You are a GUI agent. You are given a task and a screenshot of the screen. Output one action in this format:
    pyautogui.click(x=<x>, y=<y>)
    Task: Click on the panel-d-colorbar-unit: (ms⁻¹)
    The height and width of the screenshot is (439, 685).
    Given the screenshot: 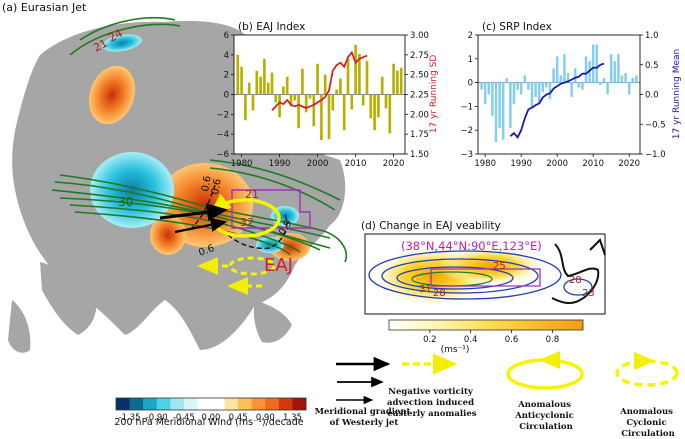 What is the action you would take?
    pyautogui.click(x=455, y=350)
    